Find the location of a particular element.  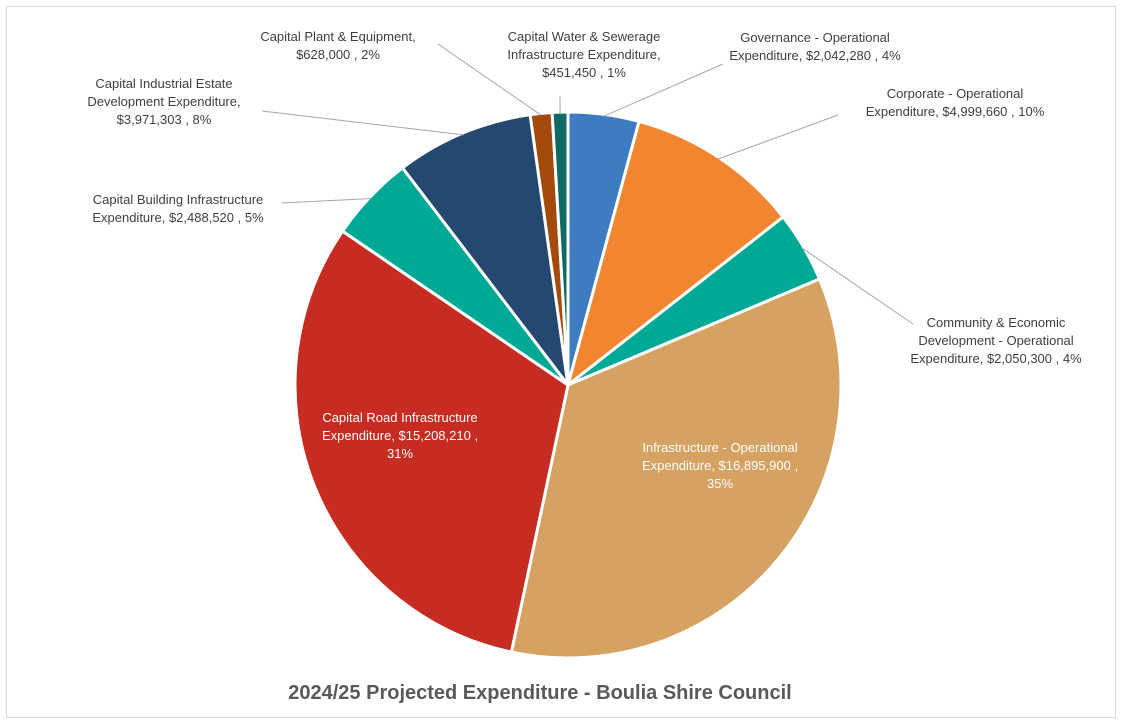

slice-label-line: Infrastructure Expenditure, is located at coordinates (583, 54).